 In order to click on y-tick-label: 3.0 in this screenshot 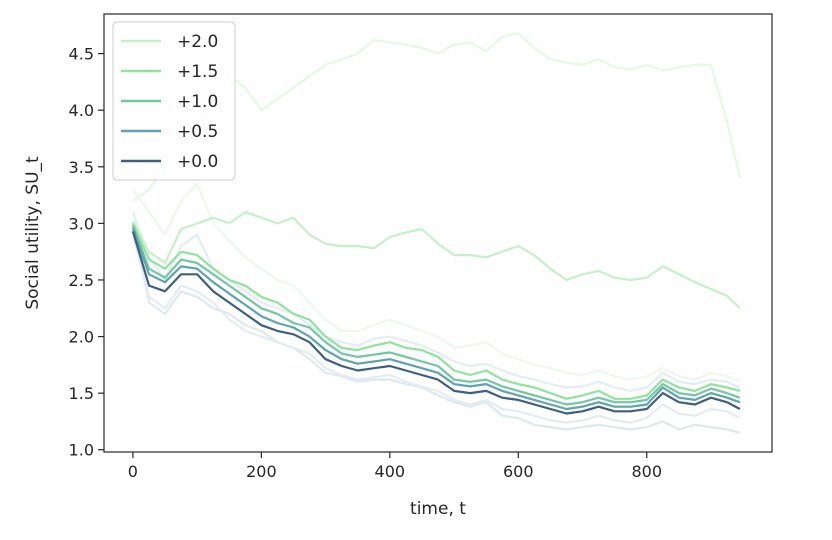, I will do `click(81, 223)`.